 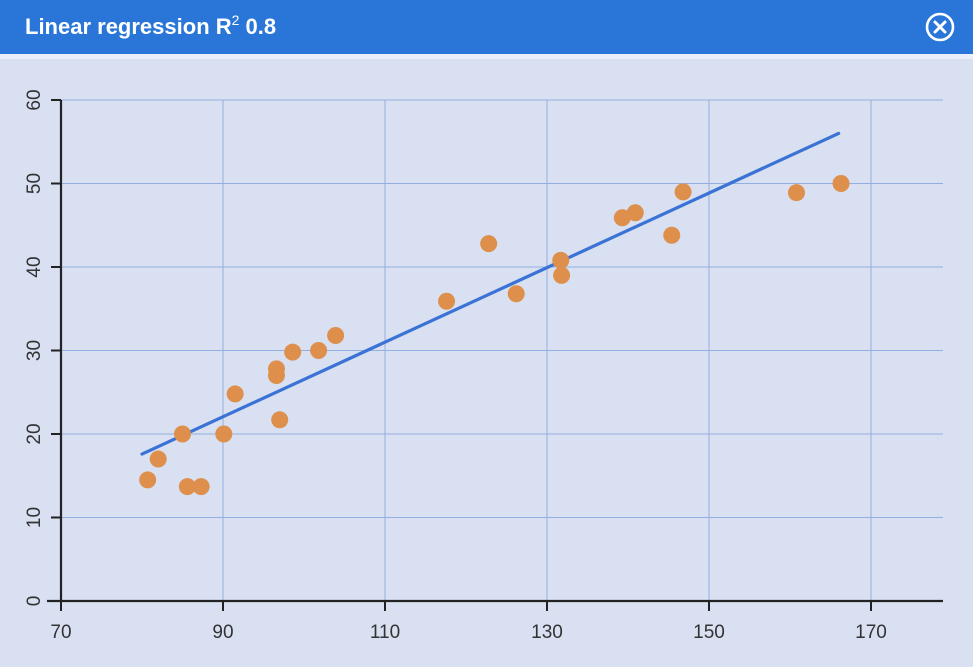 What do you see at coordinates (235, 20) in the screenshot?
I see `title-superscript: 2` at bounding box center [235, 20].